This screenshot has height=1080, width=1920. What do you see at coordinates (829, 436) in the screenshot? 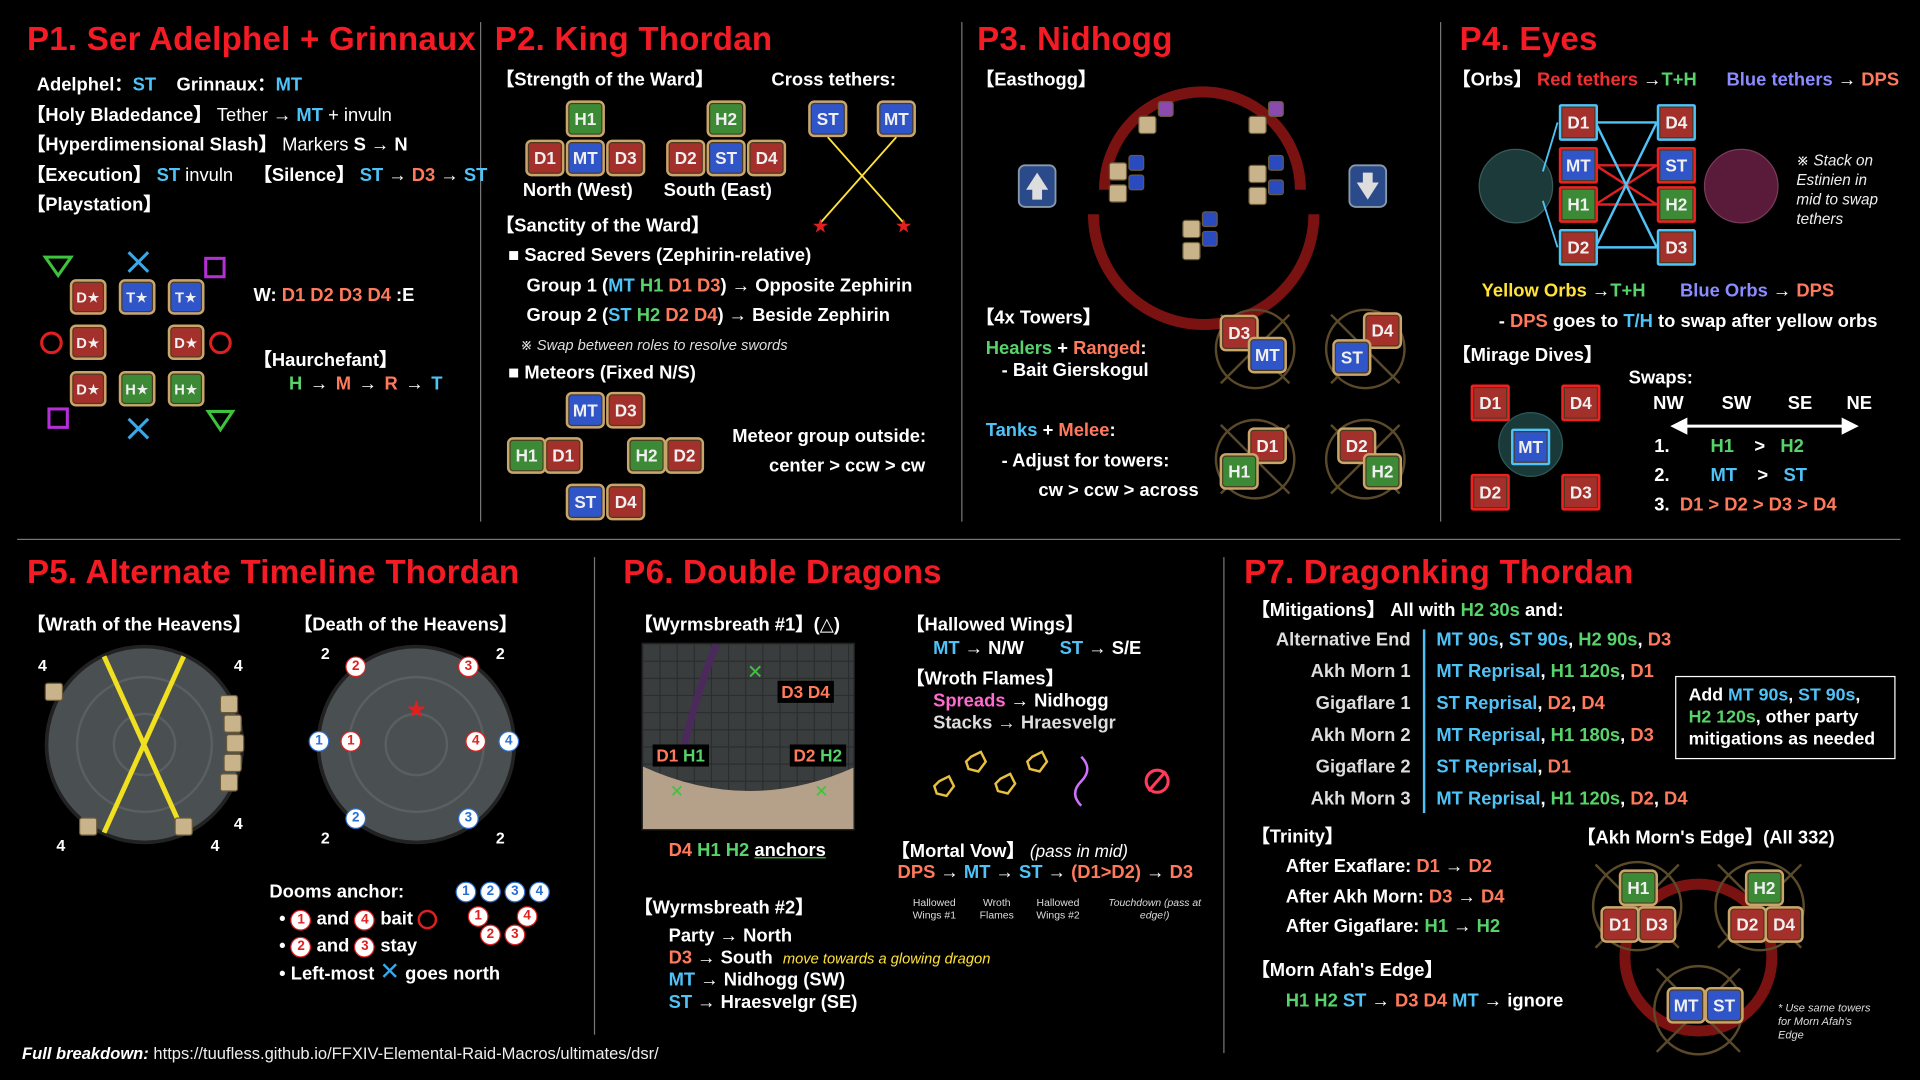
I see `p2-meteor-group: Meteor group outside:` at bounding box center [829, 436].